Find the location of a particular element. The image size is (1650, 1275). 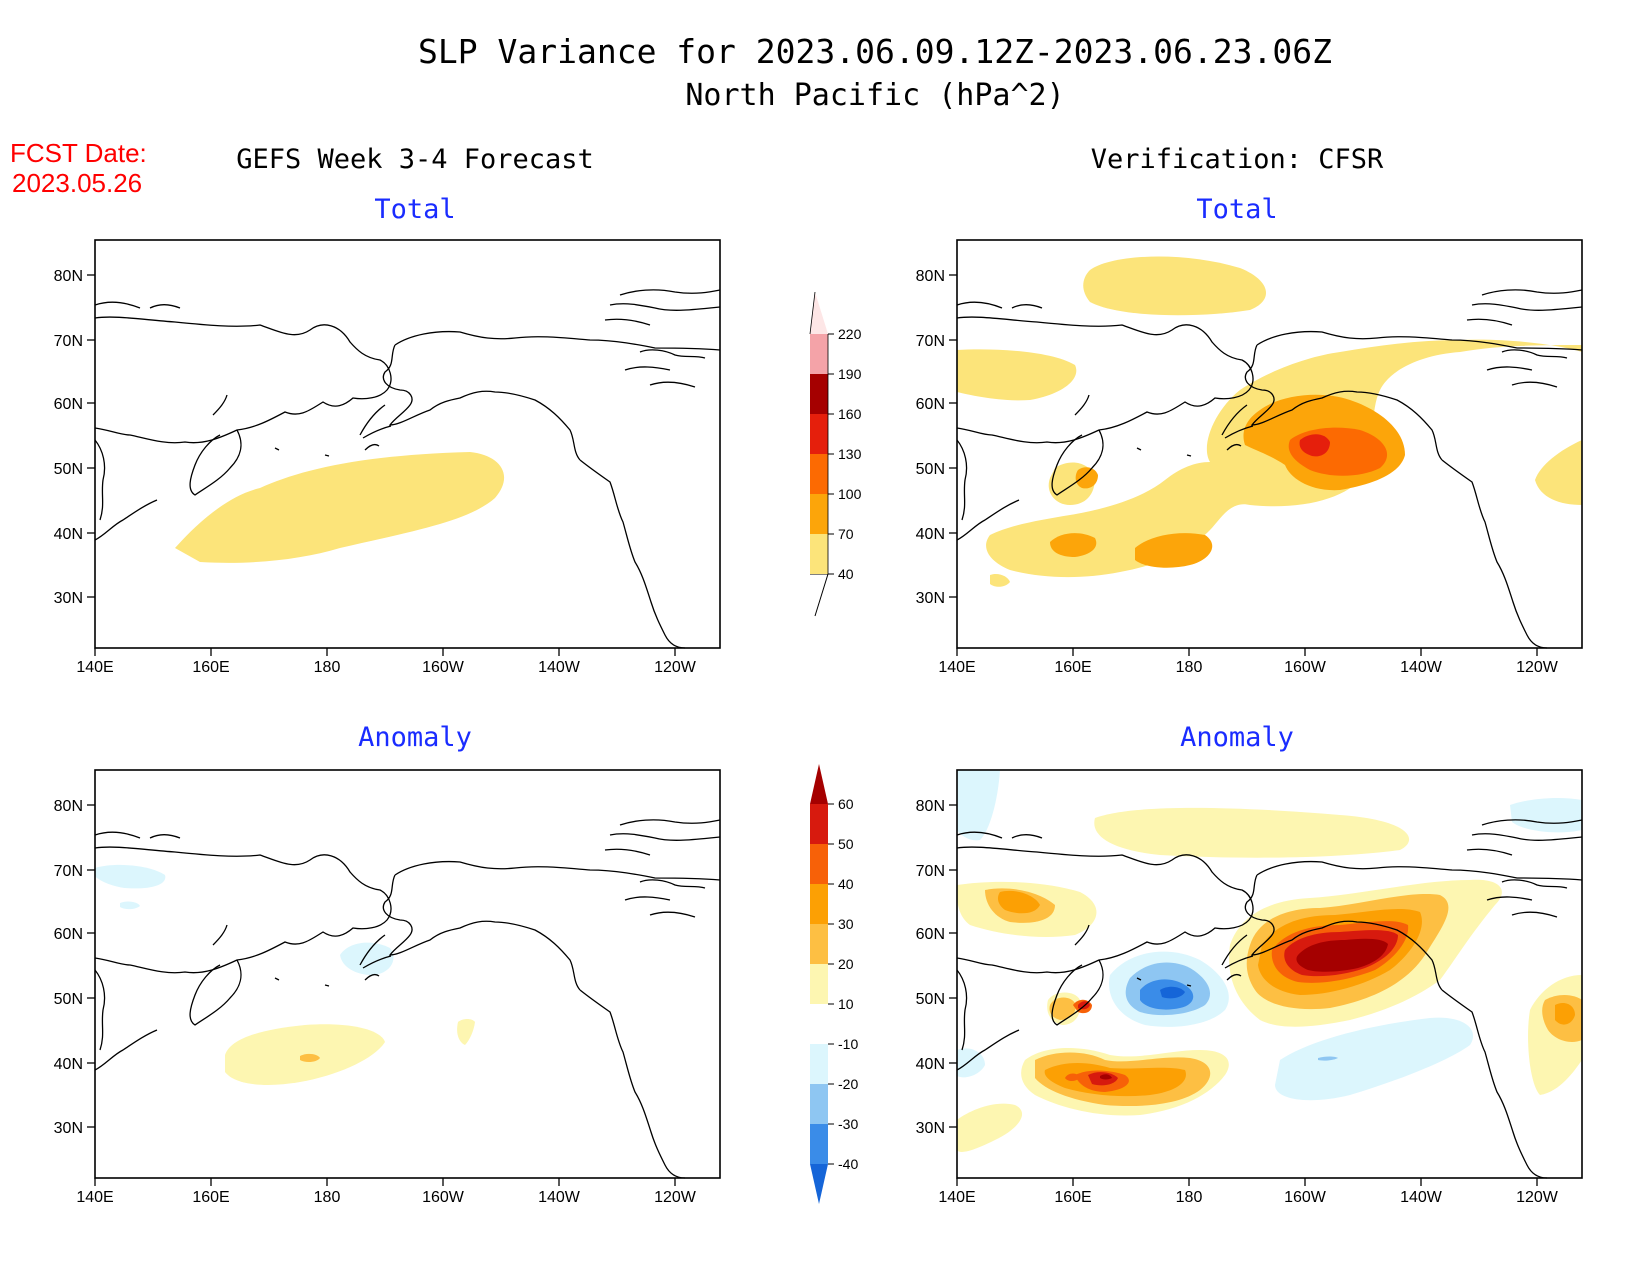

y-axis: 80N 70N 60N 50N 40N 30N is located at coordinates (74, 967).